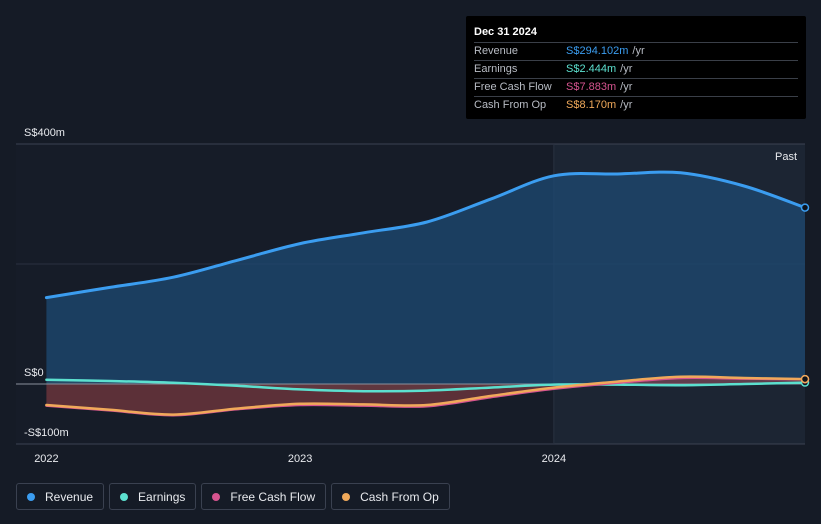 The image size is (821, 524). I want to click on x-axis-labels: 2022 2023 2024, so click(300, 459).